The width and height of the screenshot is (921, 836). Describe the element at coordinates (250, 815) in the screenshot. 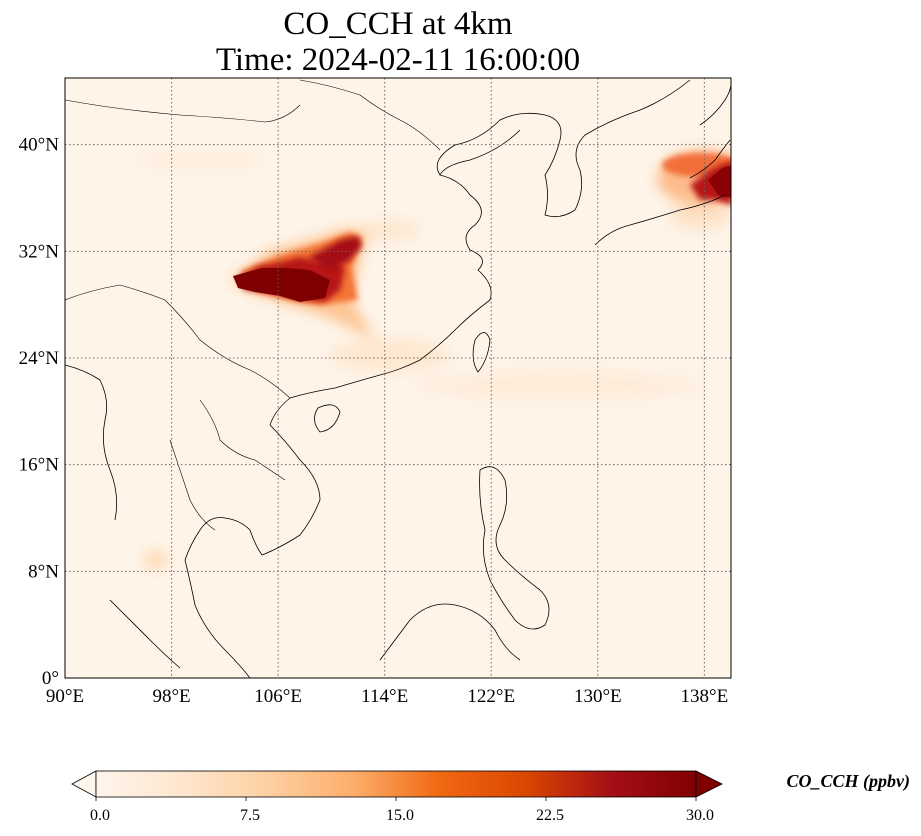

I see `colorbar-tick-label: 7.5` at that location.